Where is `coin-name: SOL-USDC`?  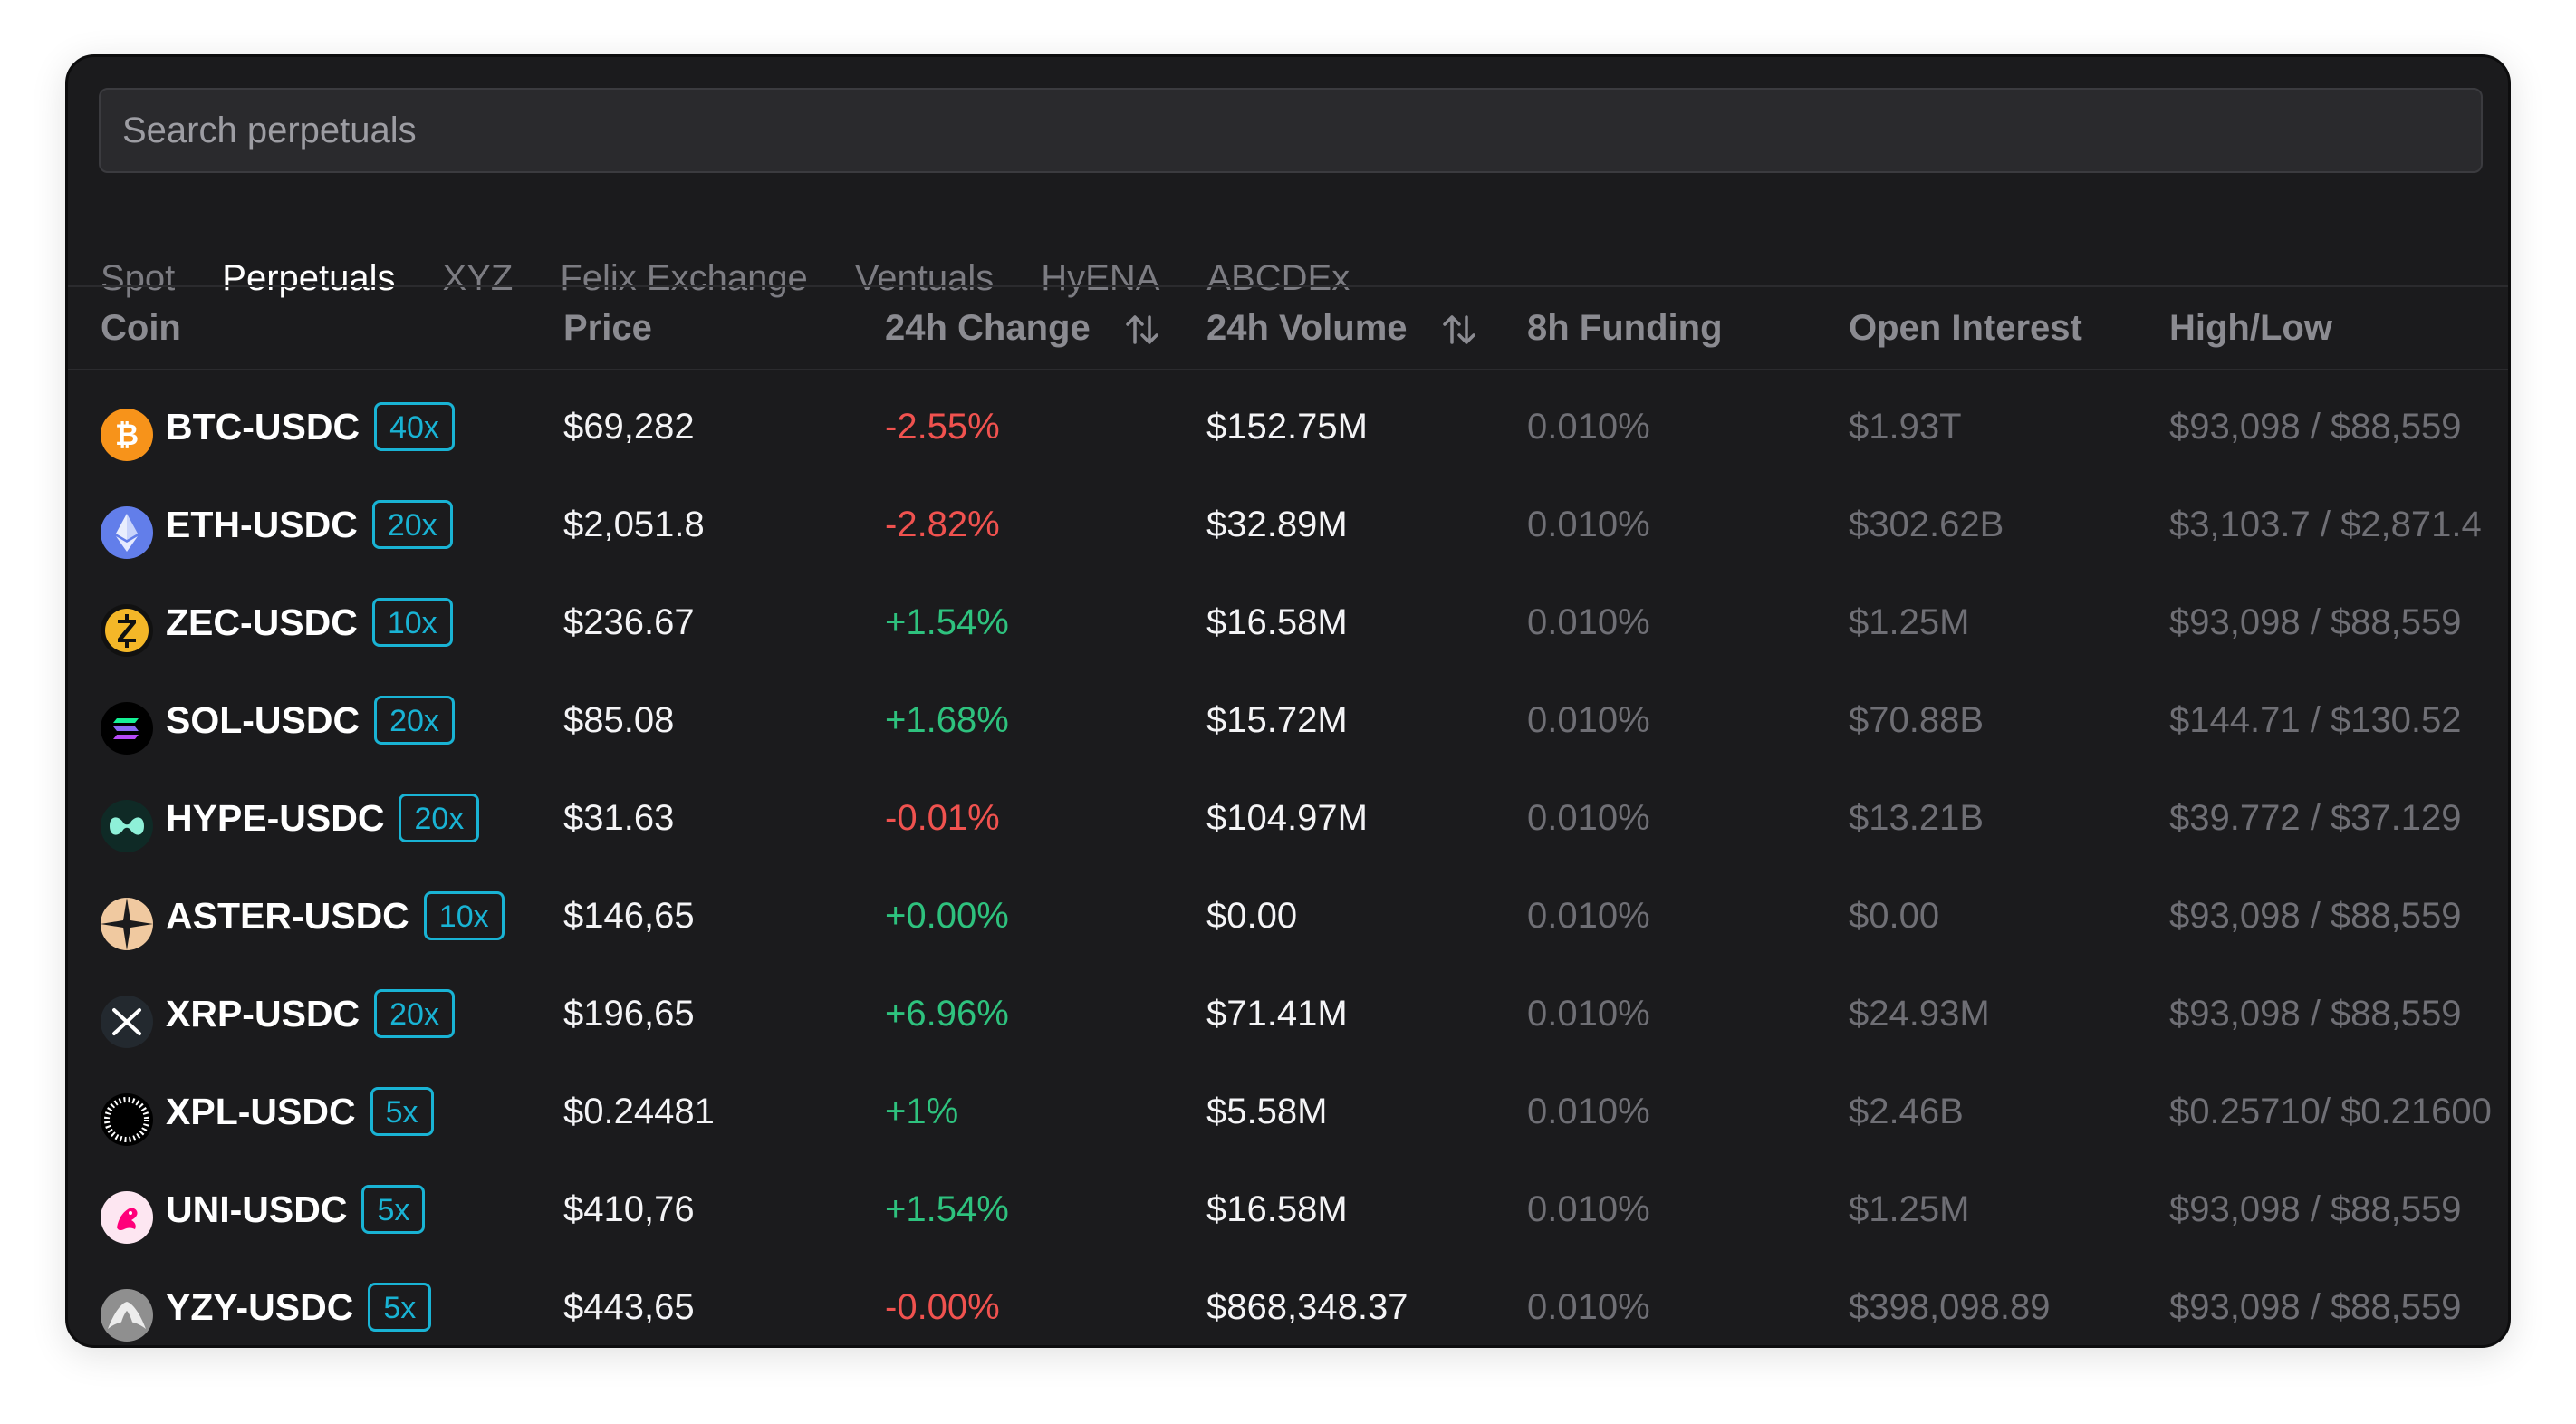 coin-name: SOL-USDC is located at coordinates (263, 720).